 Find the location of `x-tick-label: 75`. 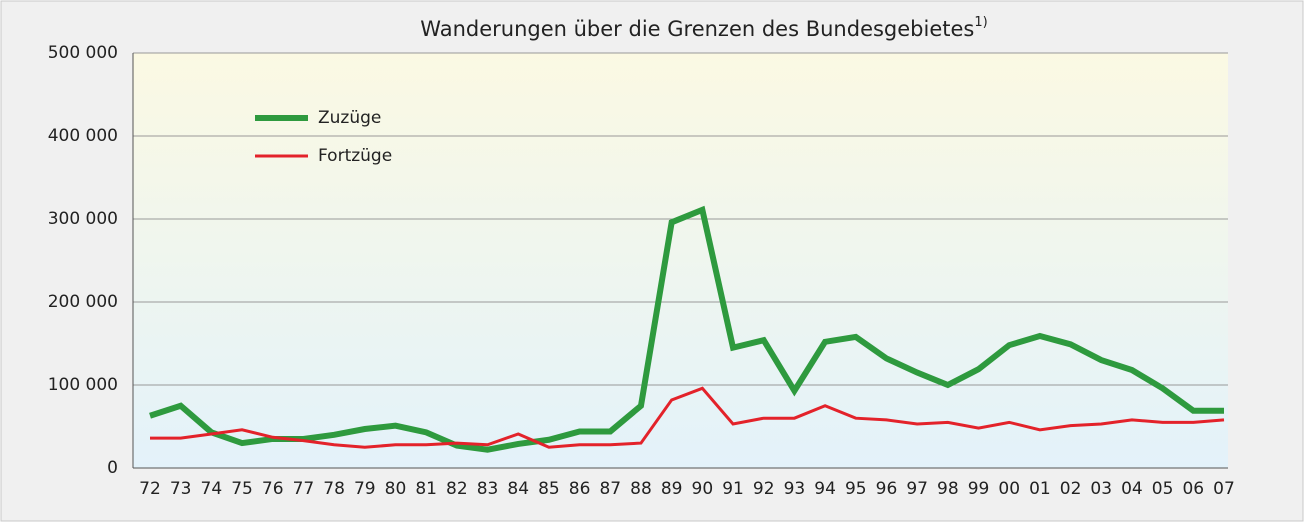

x-tick-label: 75 is located at coordinates (242, 489).